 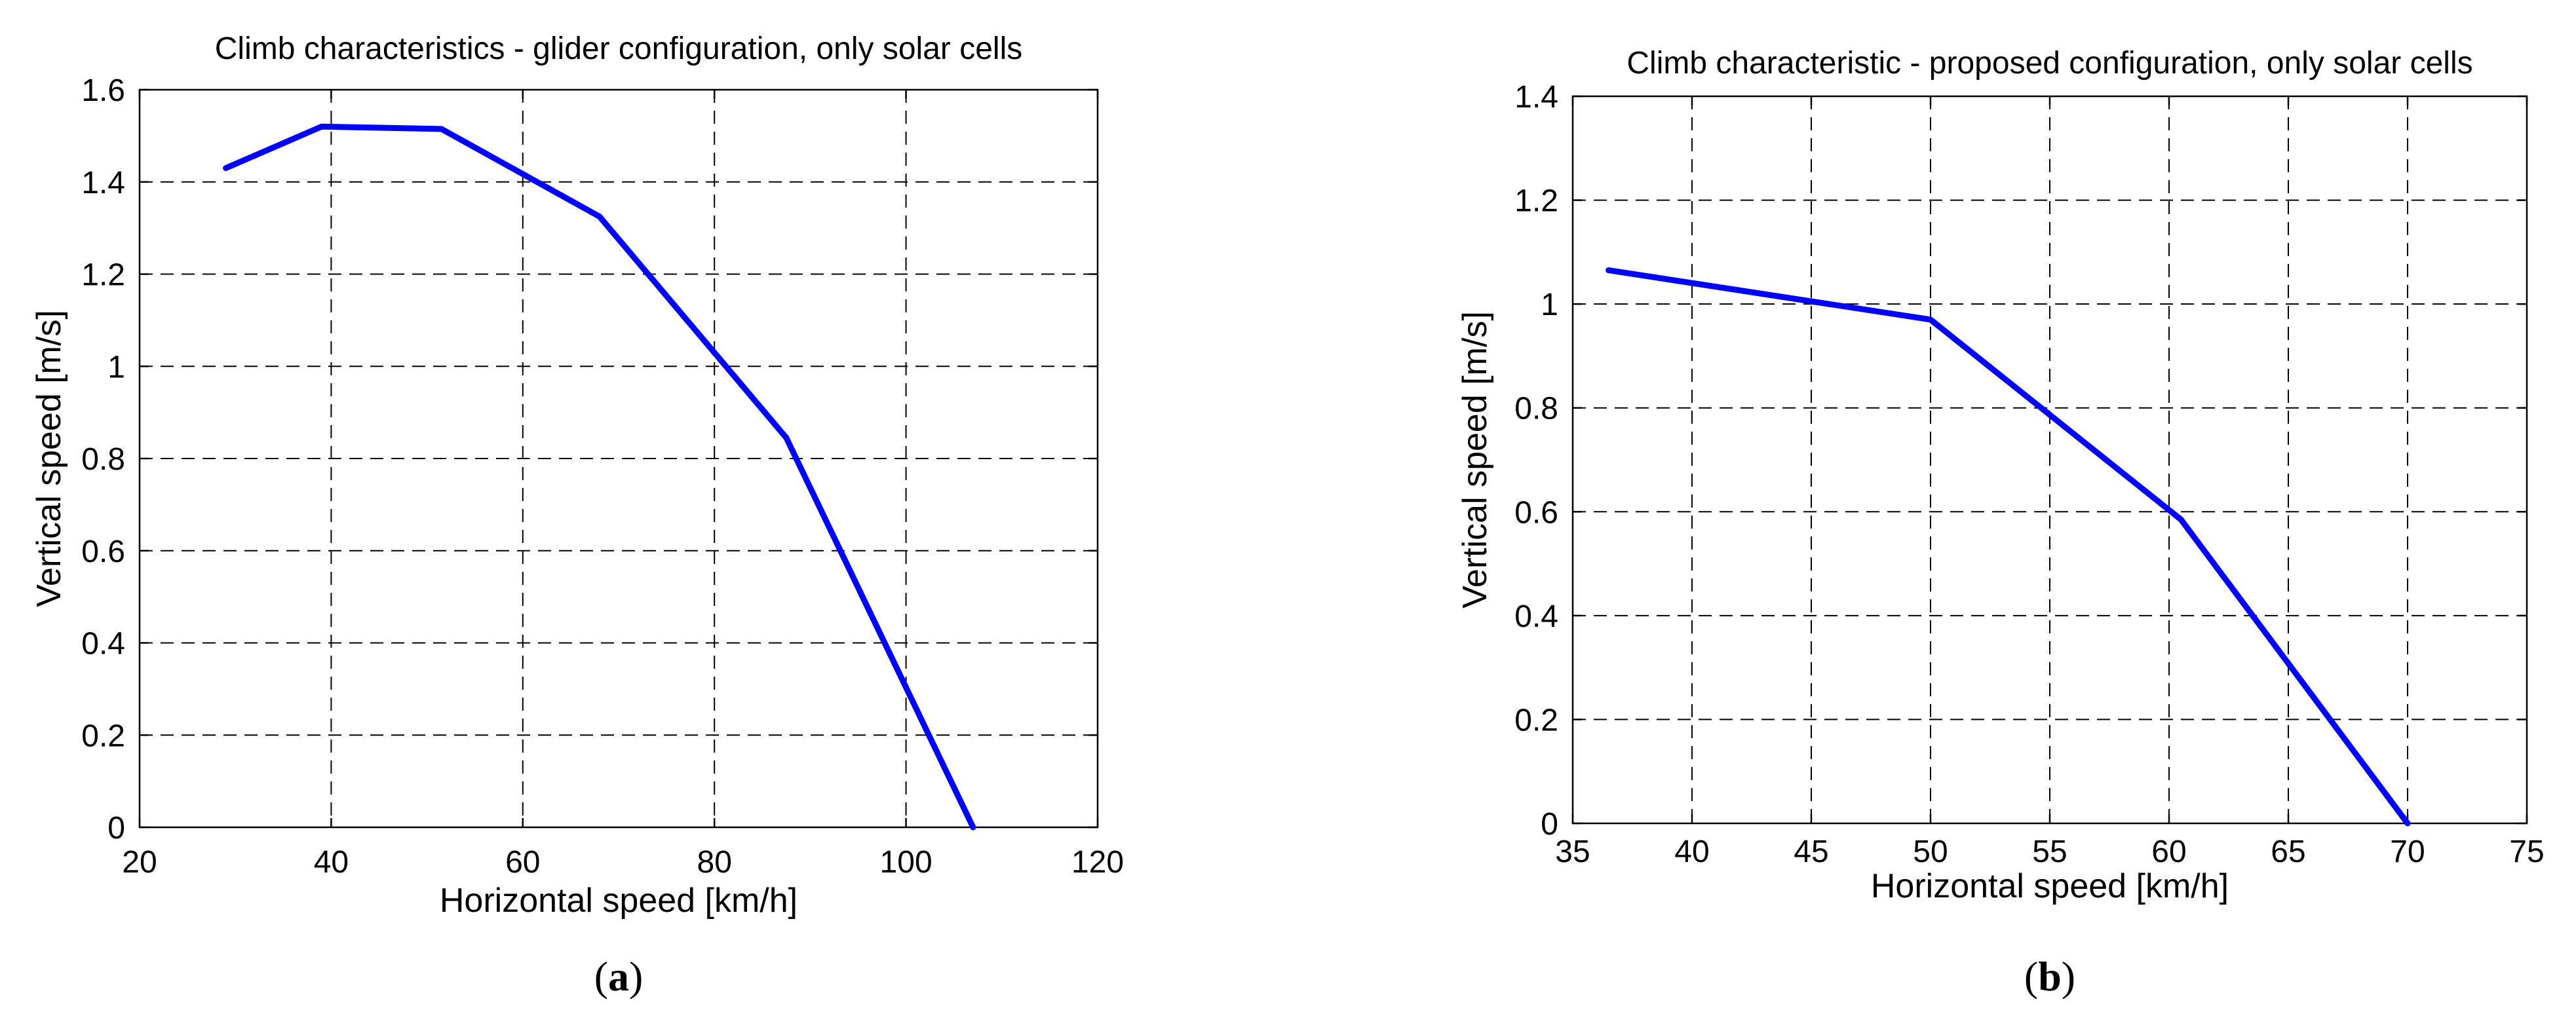 What do you see at coordinates (103, 90) in the screenshot?
I see `y-tick-label: 1.6` at bounding box center [103, 90].